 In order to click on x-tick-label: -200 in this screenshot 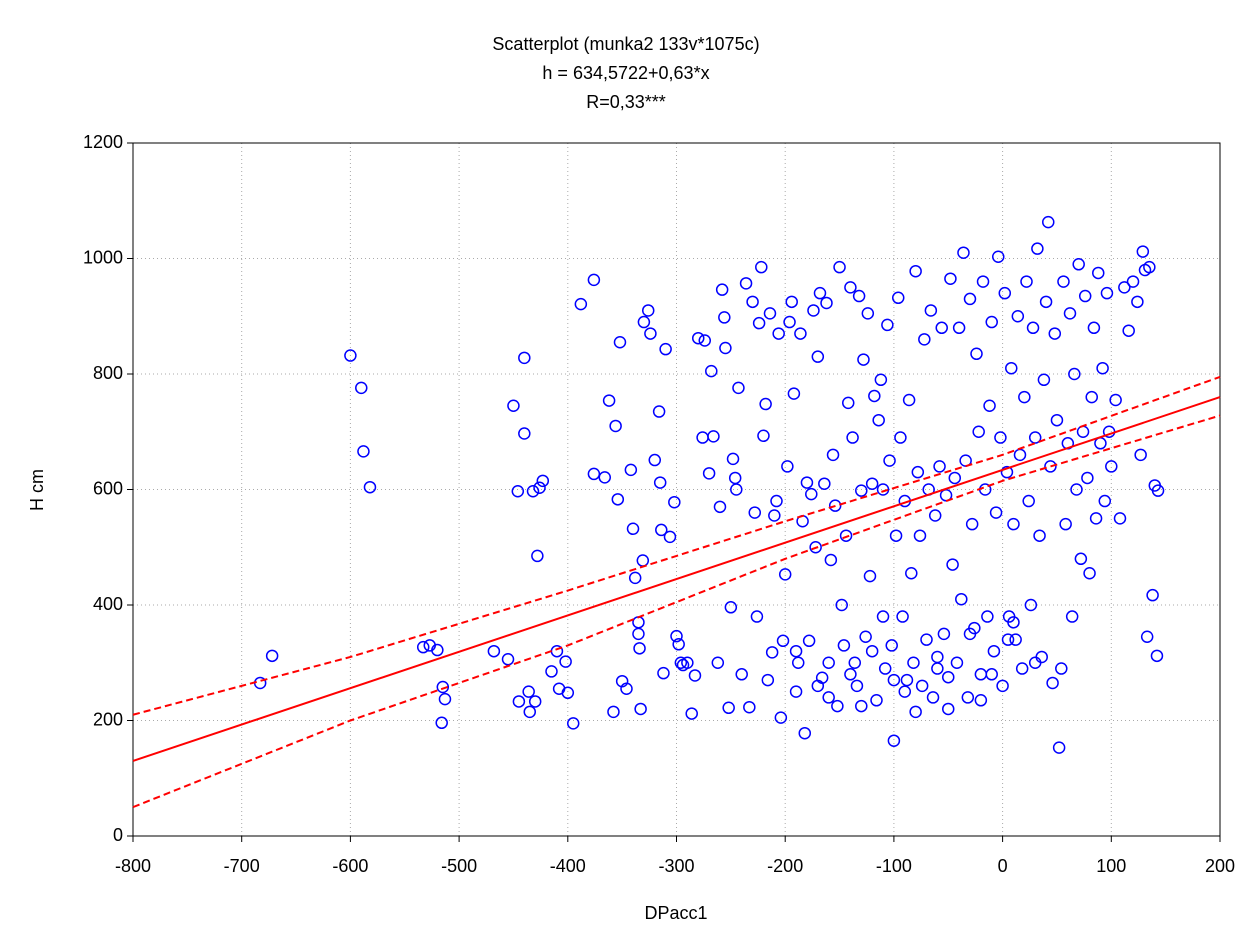, I will do `click(785, 866)`.